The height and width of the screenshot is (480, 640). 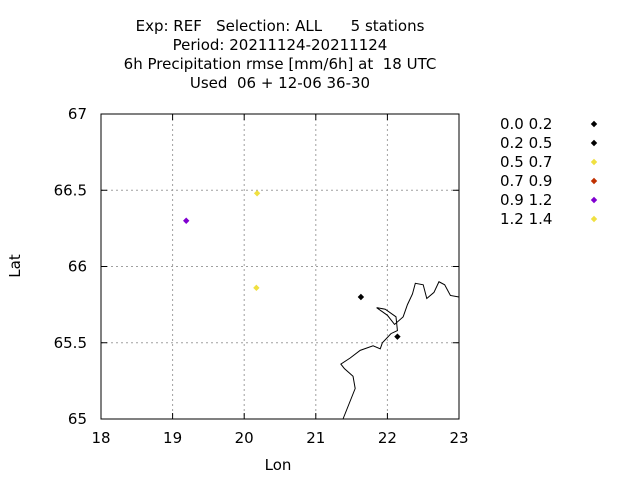 I want to click on x-tick-label: 23, so click(x=458, y=438).